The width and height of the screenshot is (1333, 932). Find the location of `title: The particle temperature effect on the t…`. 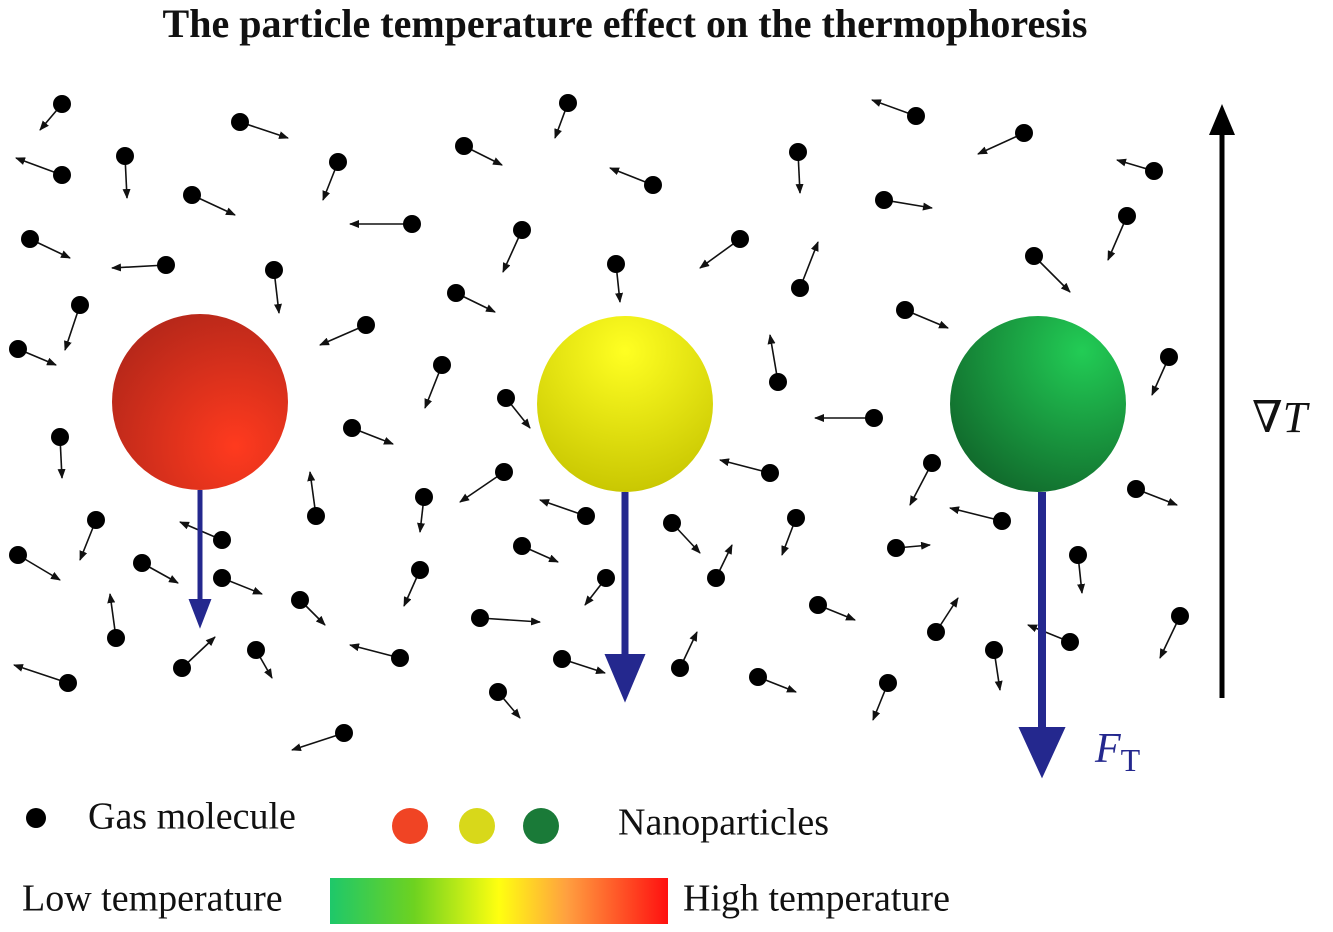

title: The particle temperature effect on the t… is located at coordinates (625, 23).